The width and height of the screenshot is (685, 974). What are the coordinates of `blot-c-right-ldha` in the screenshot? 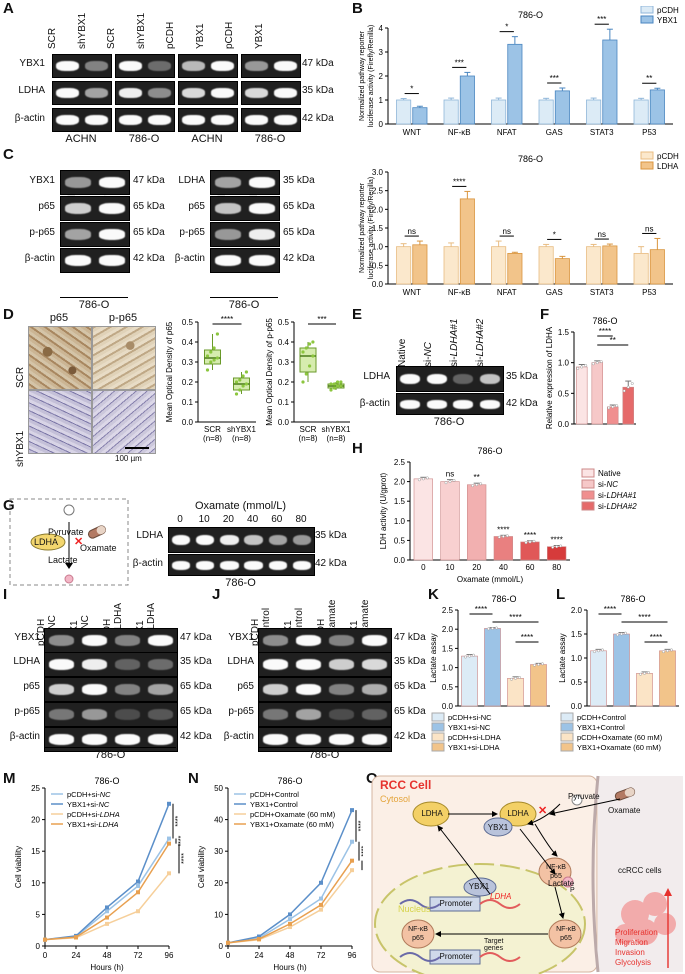 It's located at (245, 182).